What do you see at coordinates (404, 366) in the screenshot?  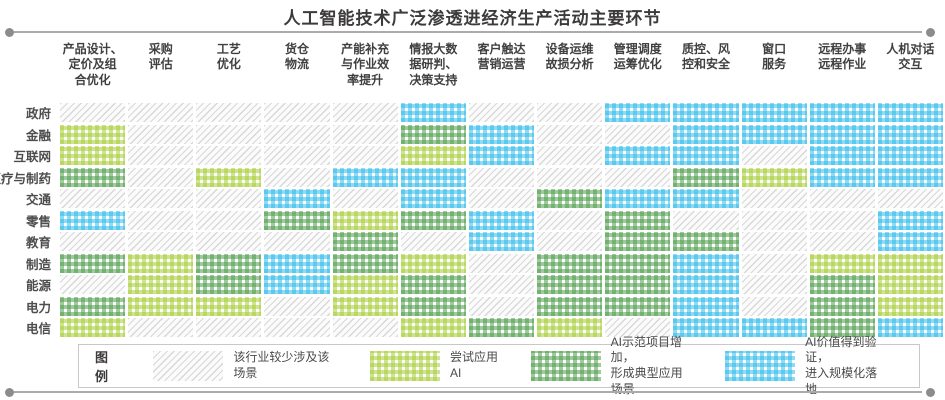 I see `legend-swatch-try` at bounding box center [404, 366].